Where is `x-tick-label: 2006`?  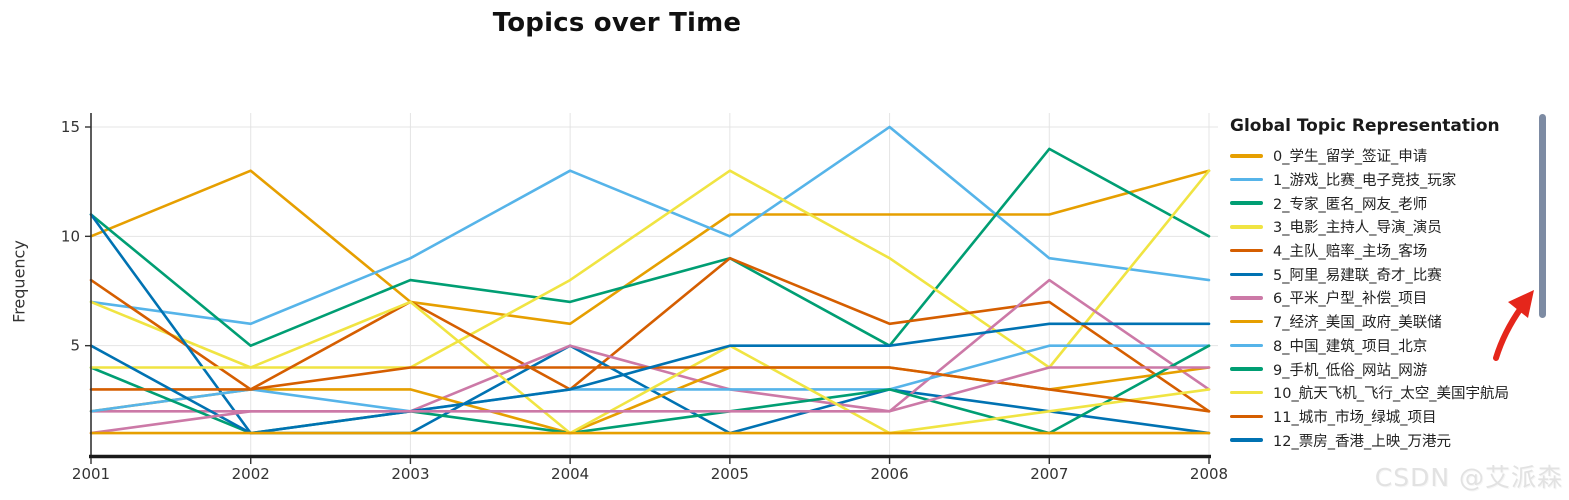 x-tick-label: 2006 is located at coordinates (889, 474).